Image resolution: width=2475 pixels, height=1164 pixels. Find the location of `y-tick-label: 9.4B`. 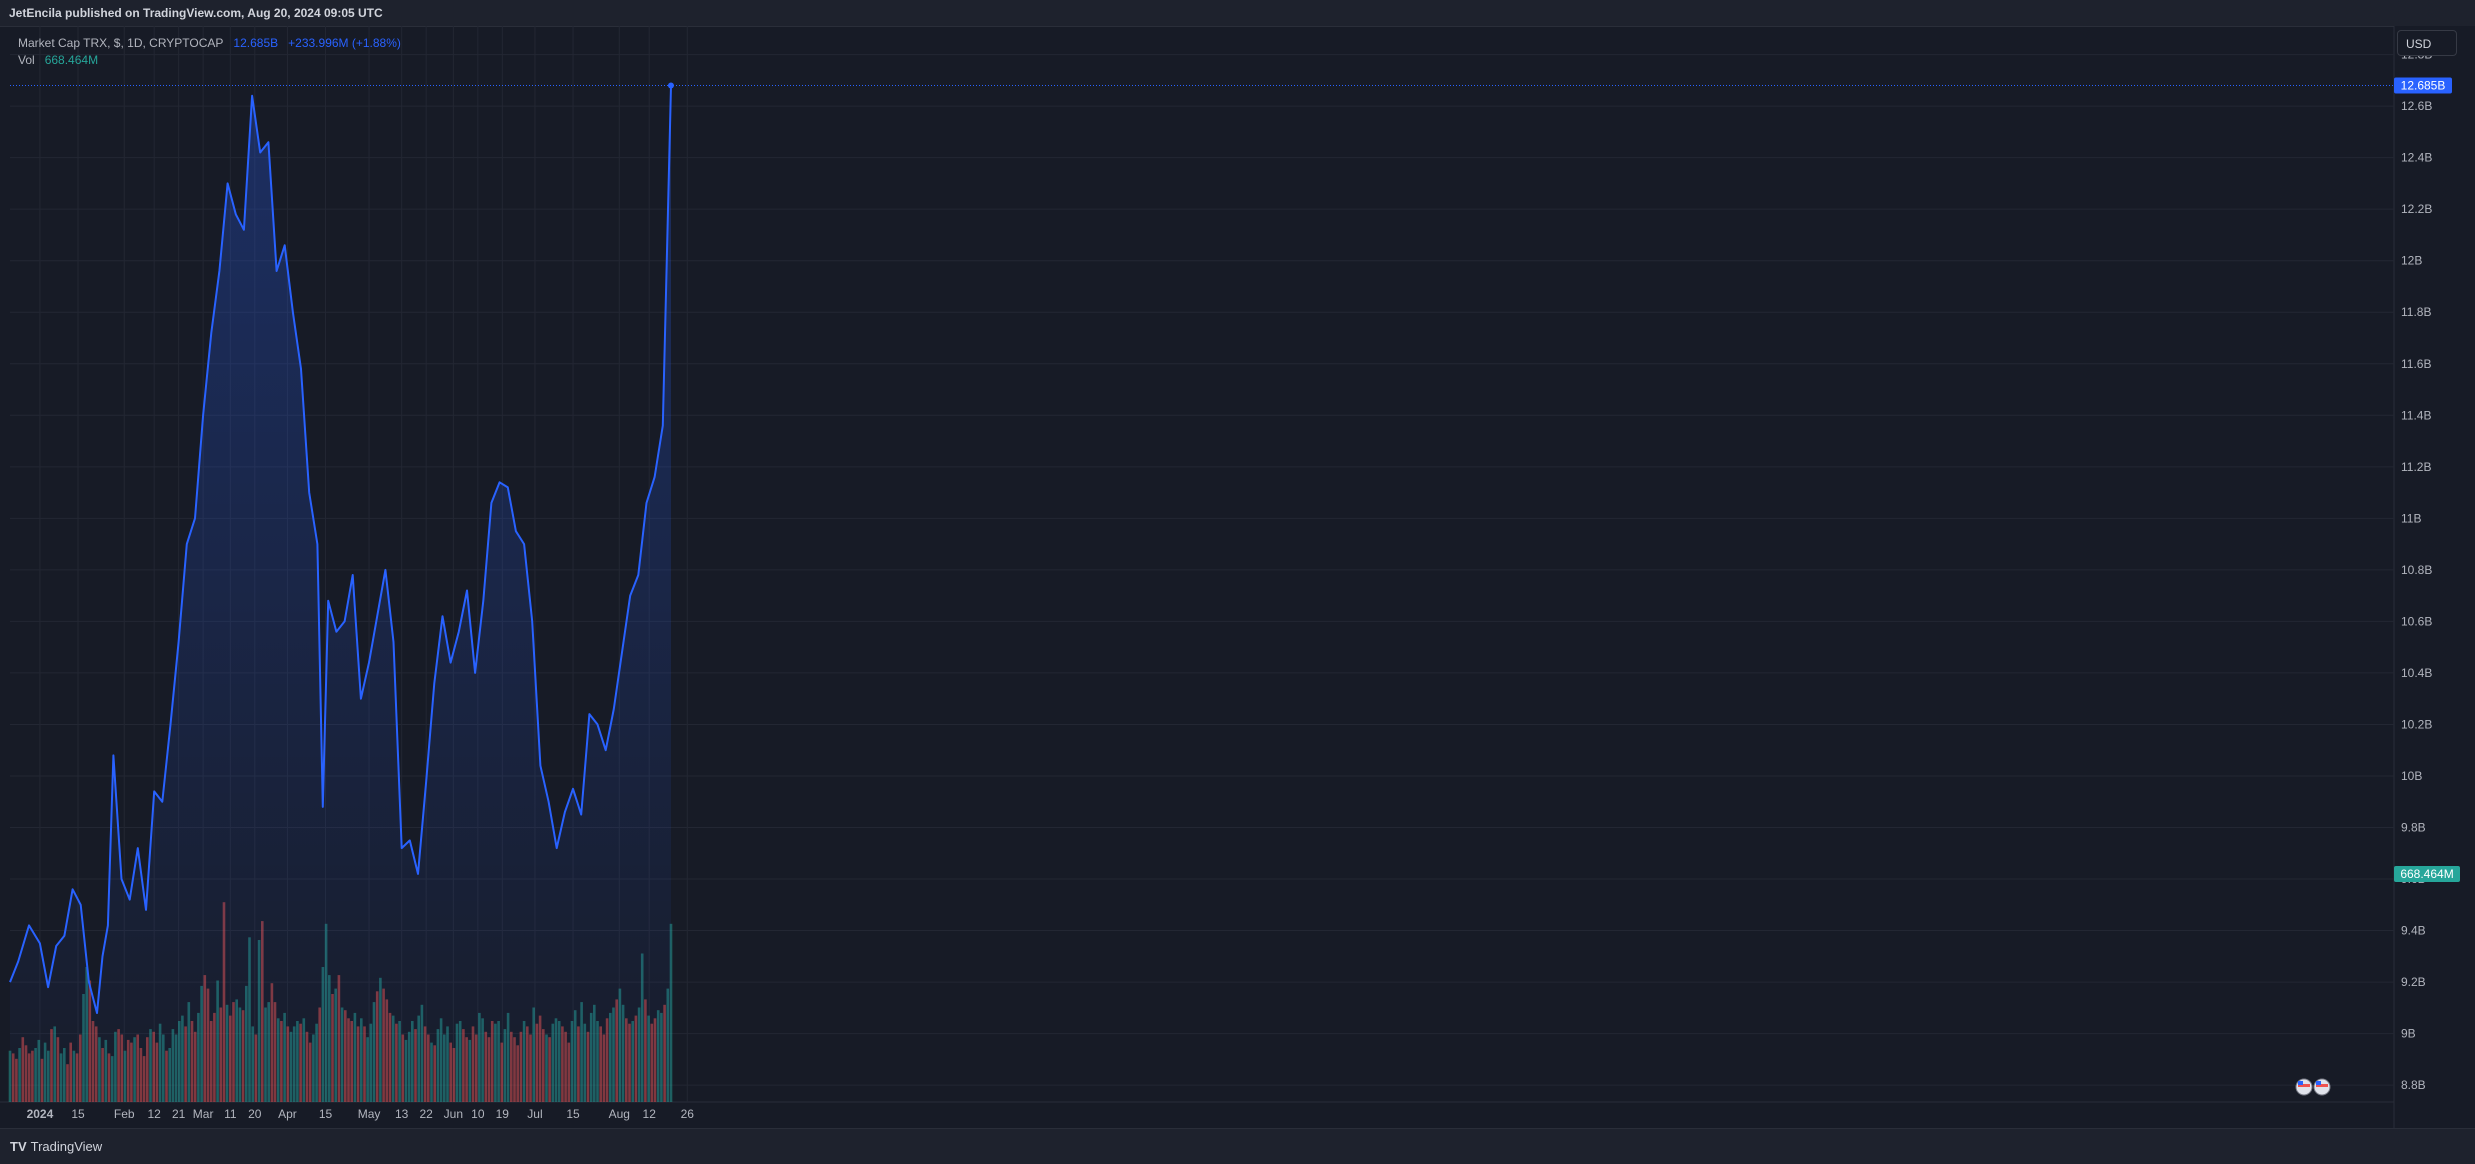

y-tick-label: 9.4B is located at coordinates (2413, 931).